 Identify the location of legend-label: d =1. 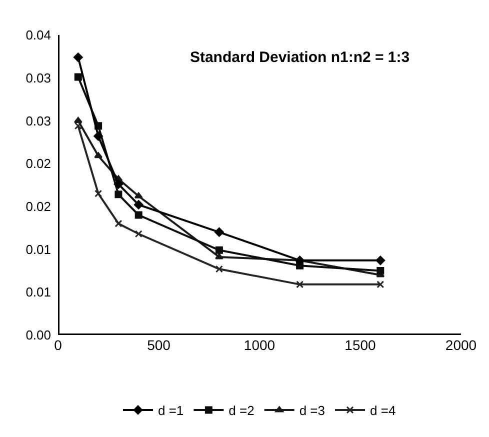
(171, 410).